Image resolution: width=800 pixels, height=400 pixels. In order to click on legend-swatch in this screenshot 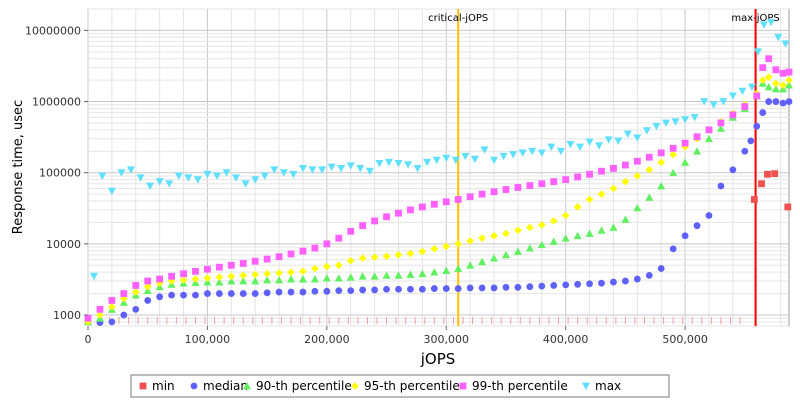, I will do `click(247, 386)`.